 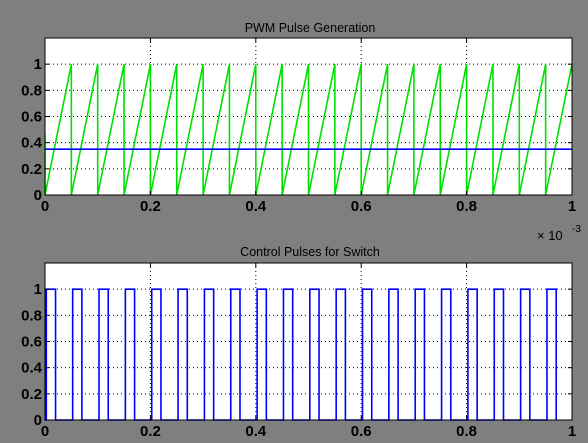 I want to click on x-exponent-label: × 10, so click(x=550, y=235).